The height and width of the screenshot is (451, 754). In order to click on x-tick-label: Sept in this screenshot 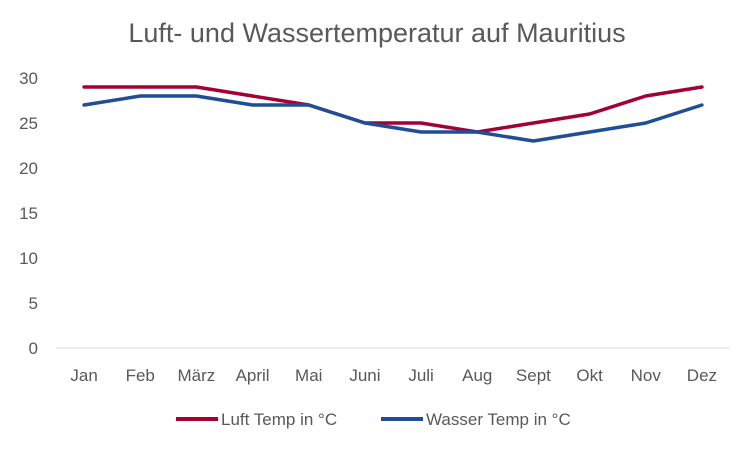, I will do `click(533, 375)`.